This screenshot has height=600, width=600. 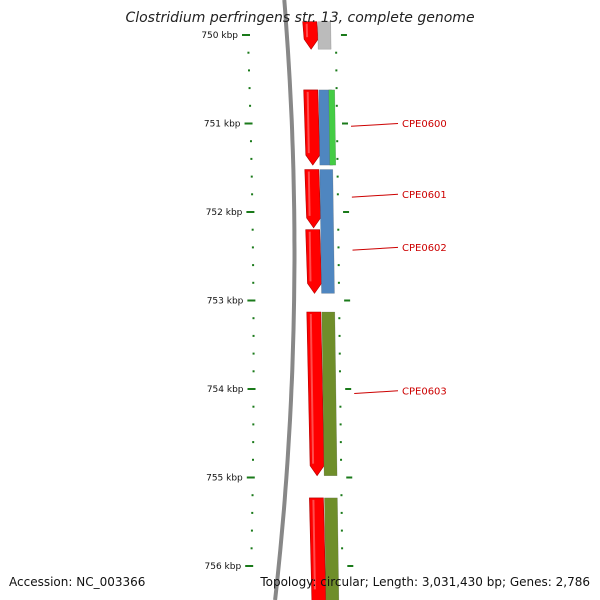 I want to click on gene-label: CPE0601, so click(x=424, y=195).